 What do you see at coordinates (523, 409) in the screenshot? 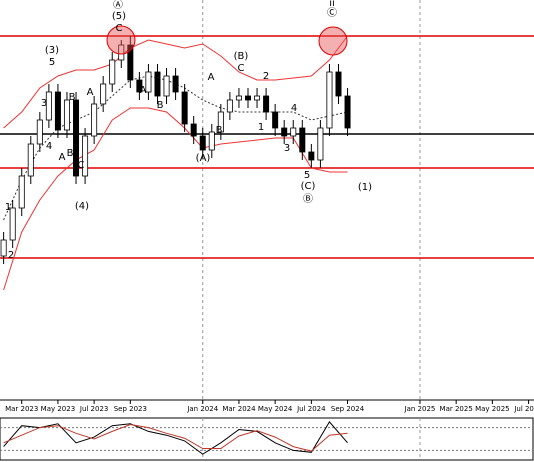
I see `x-tick-label: Jul 2025` at bounding box center [523, 409].